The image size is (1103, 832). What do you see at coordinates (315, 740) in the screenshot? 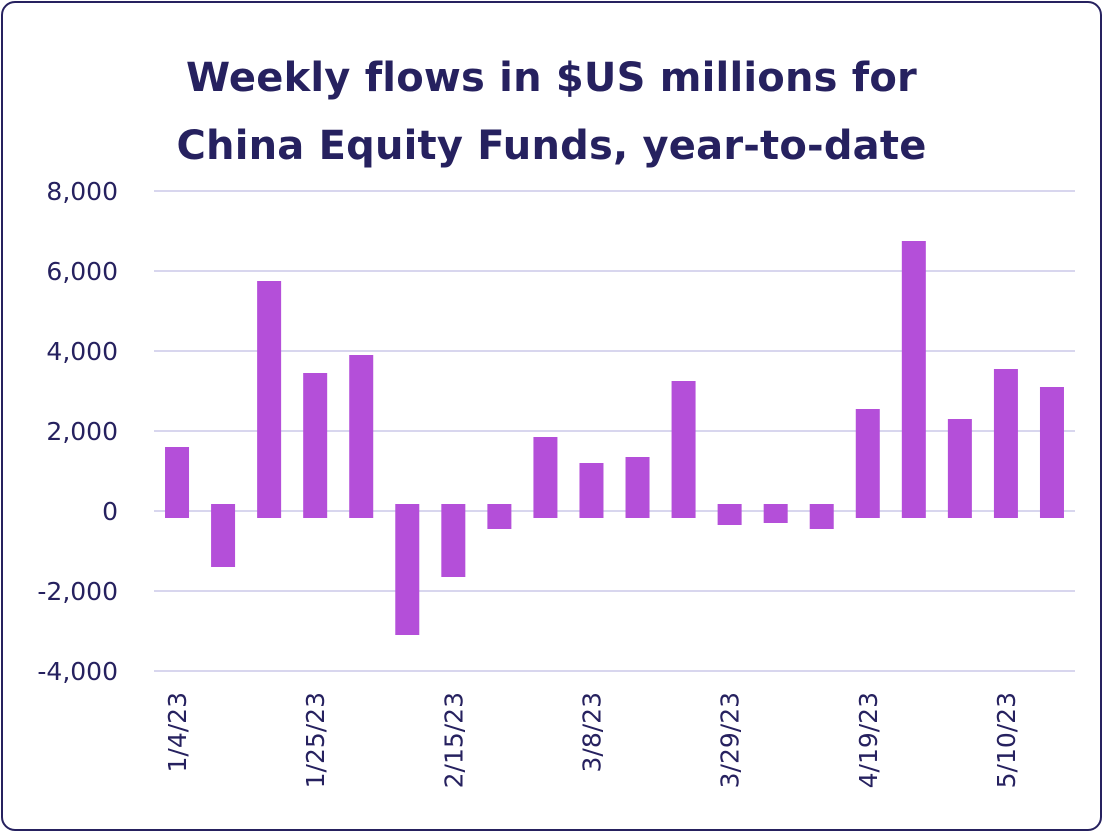
I see `x-tick-label: 1/25/23` at bounding box center [315, 740].